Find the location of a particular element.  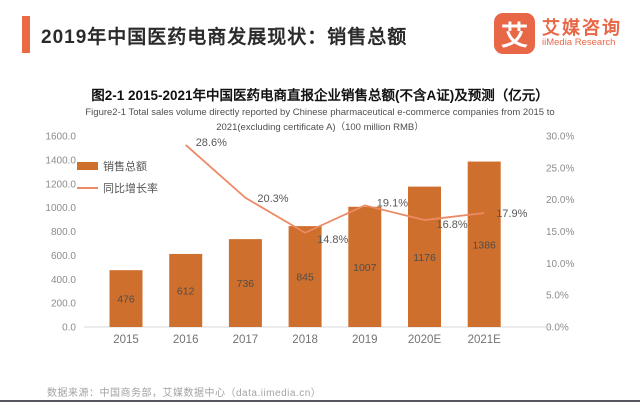

x-axis-label: 2021E is located at coordinates (485, 340).